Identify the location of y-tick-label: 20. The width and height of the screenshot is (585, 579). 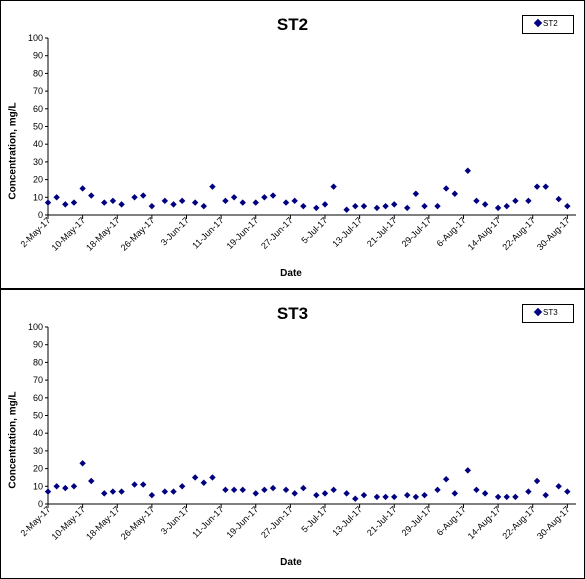
(38, 180).